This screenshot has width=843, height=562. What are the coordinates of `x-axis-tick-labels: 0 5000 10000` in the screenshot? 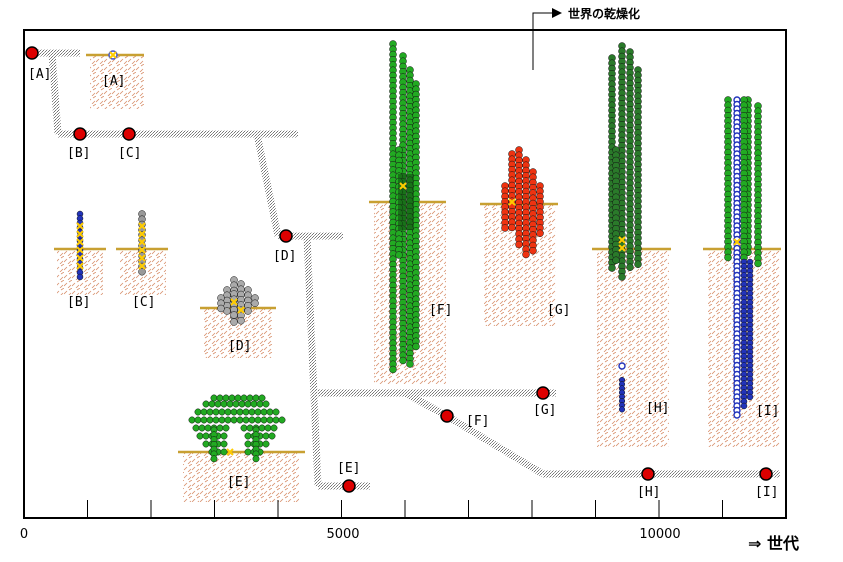 It's located at (350, 534).